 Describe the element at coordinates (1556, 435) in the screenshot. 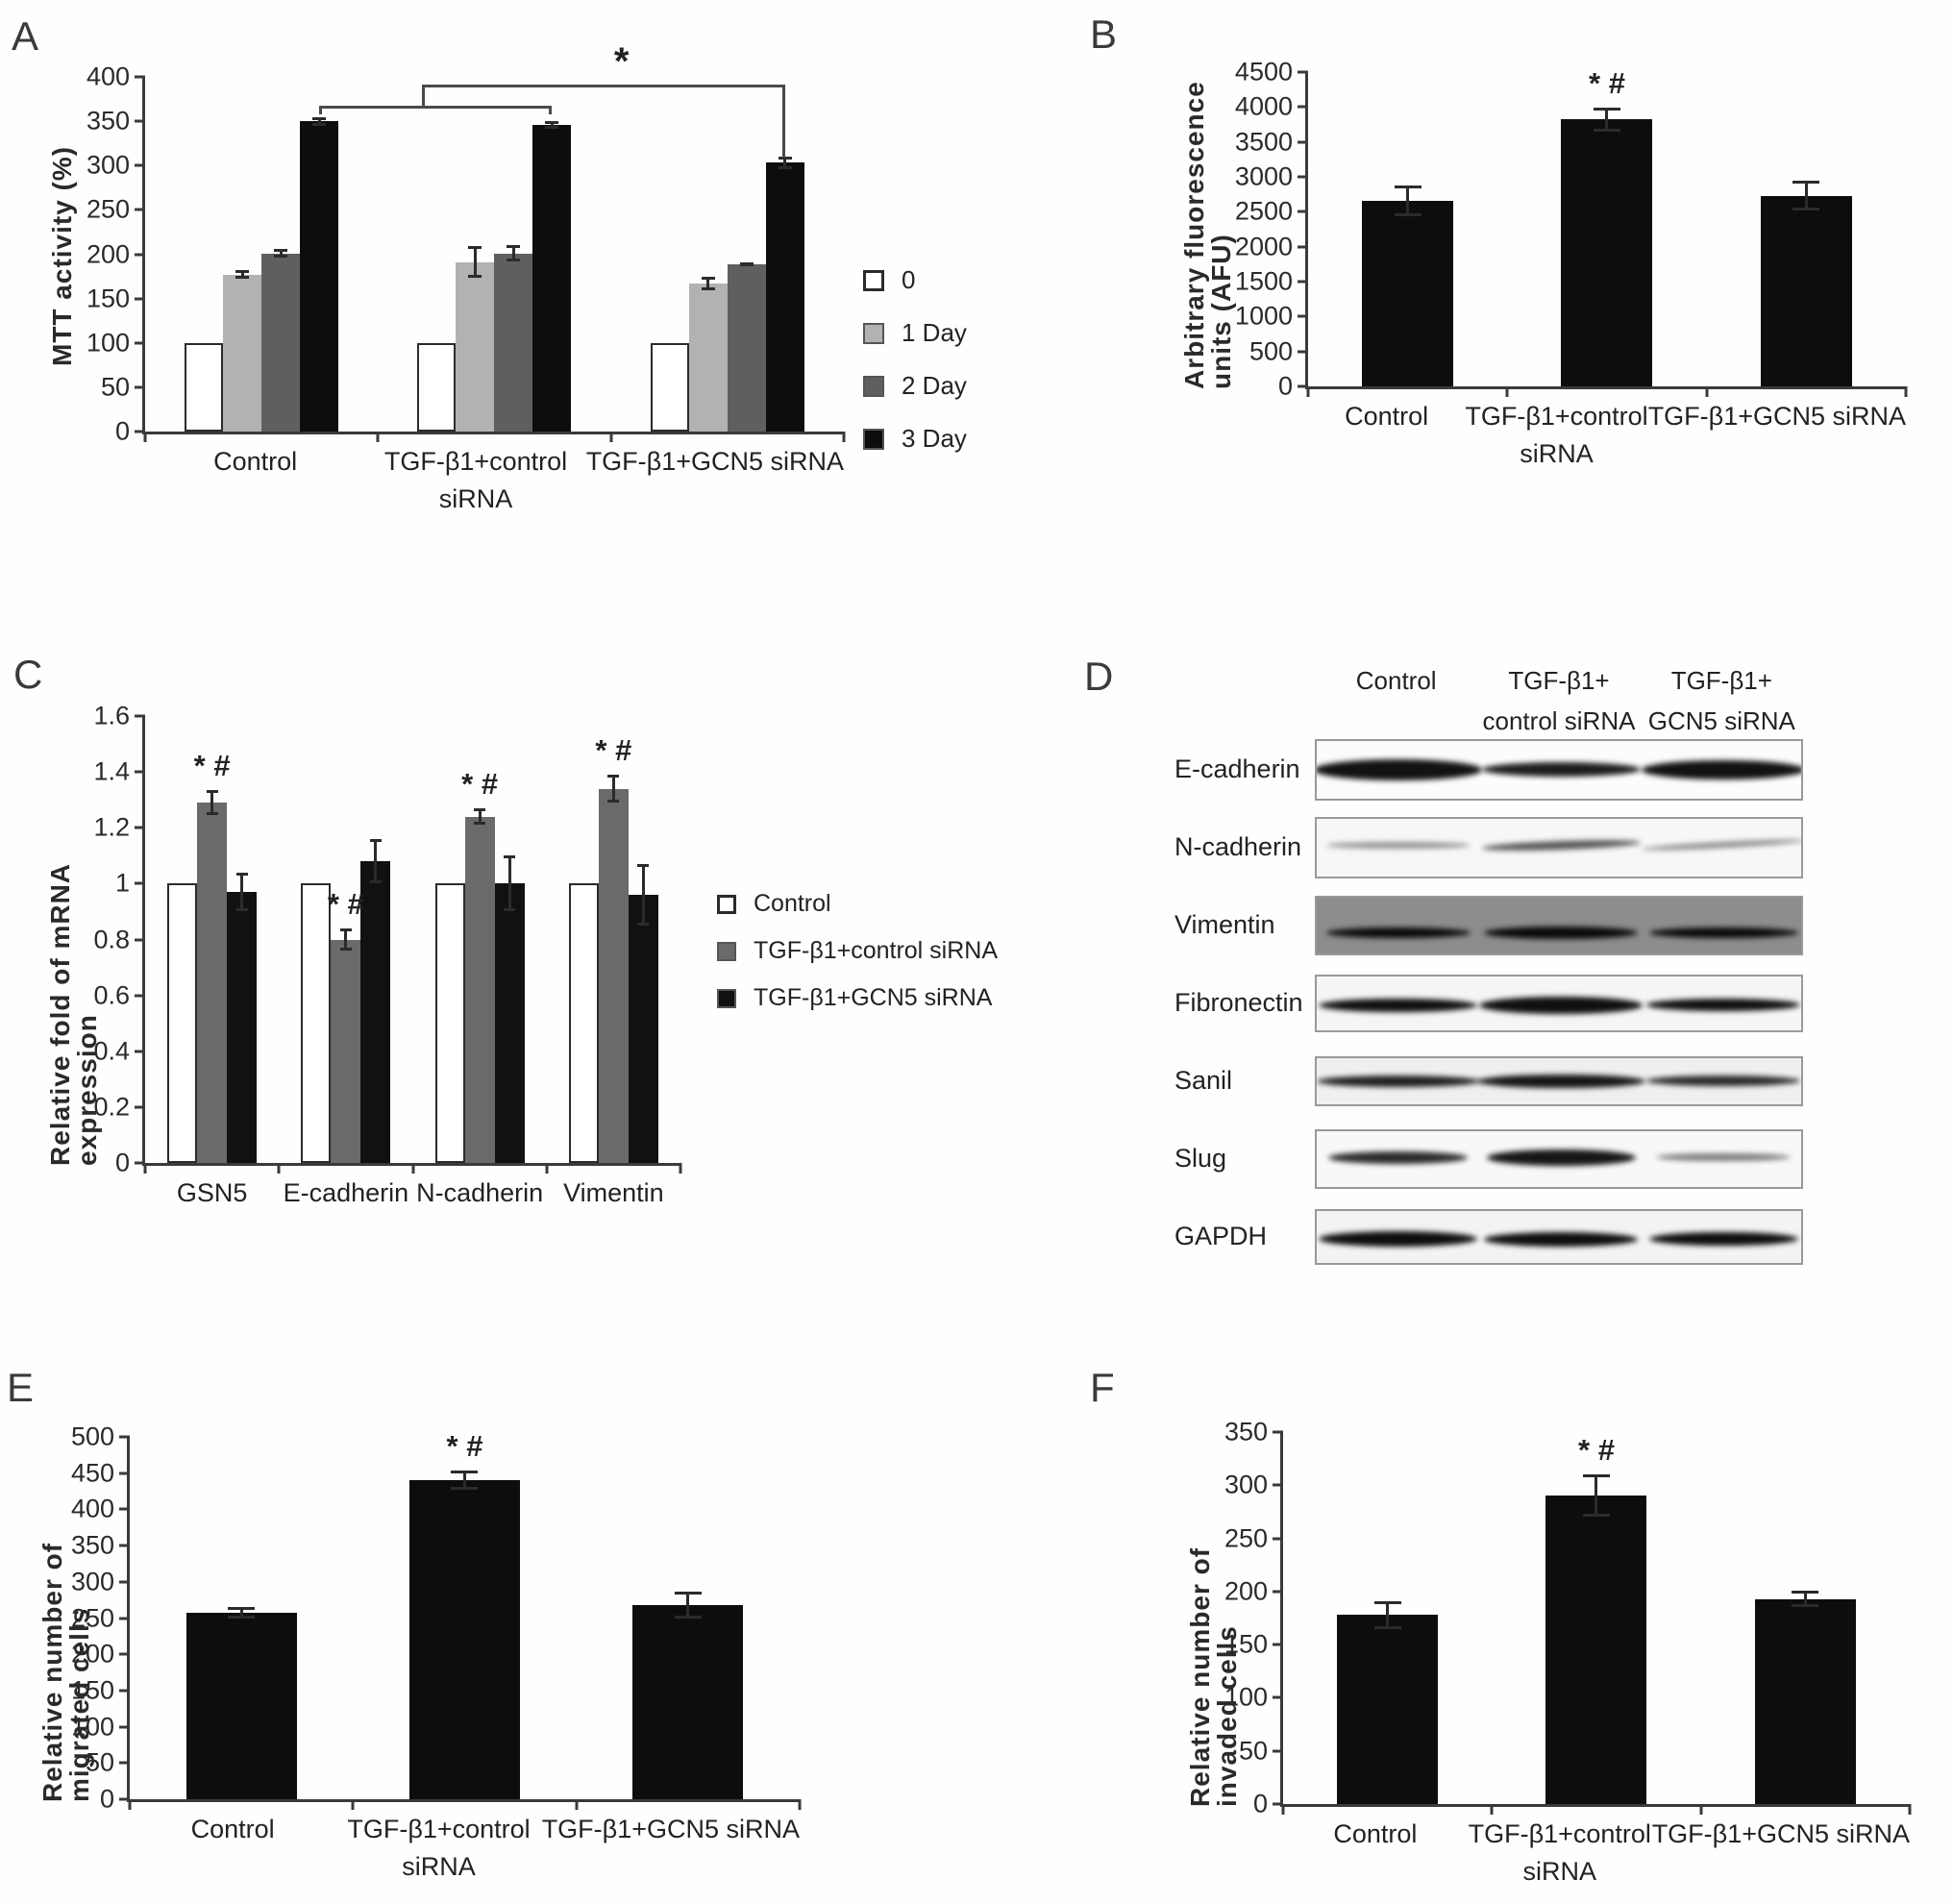

I see `x-axis-label-text: TGF-β1+control siRNA` at that location.